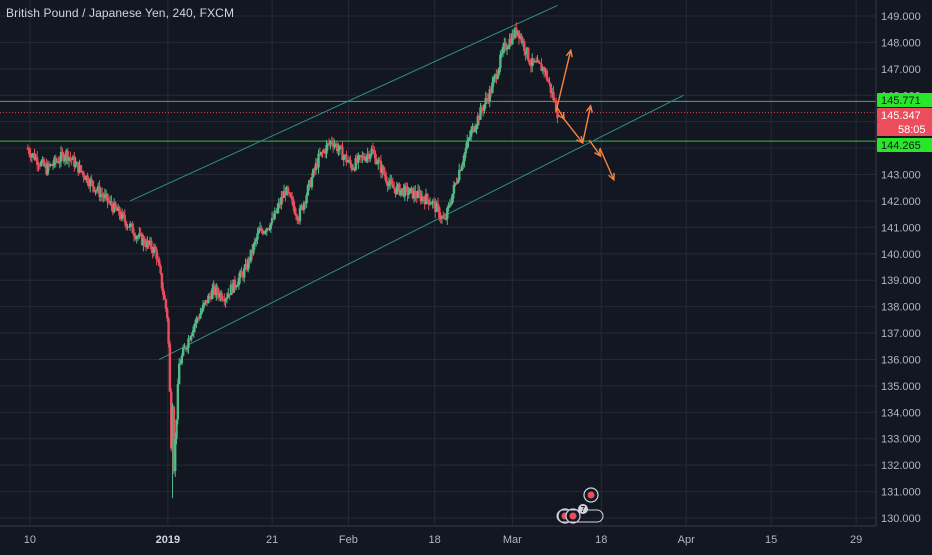 This screenshot has height=555, width=932. Describe the element at coordinates (901, 466) in the screenshot. I see `y-tick-label: 132.000` at that location.